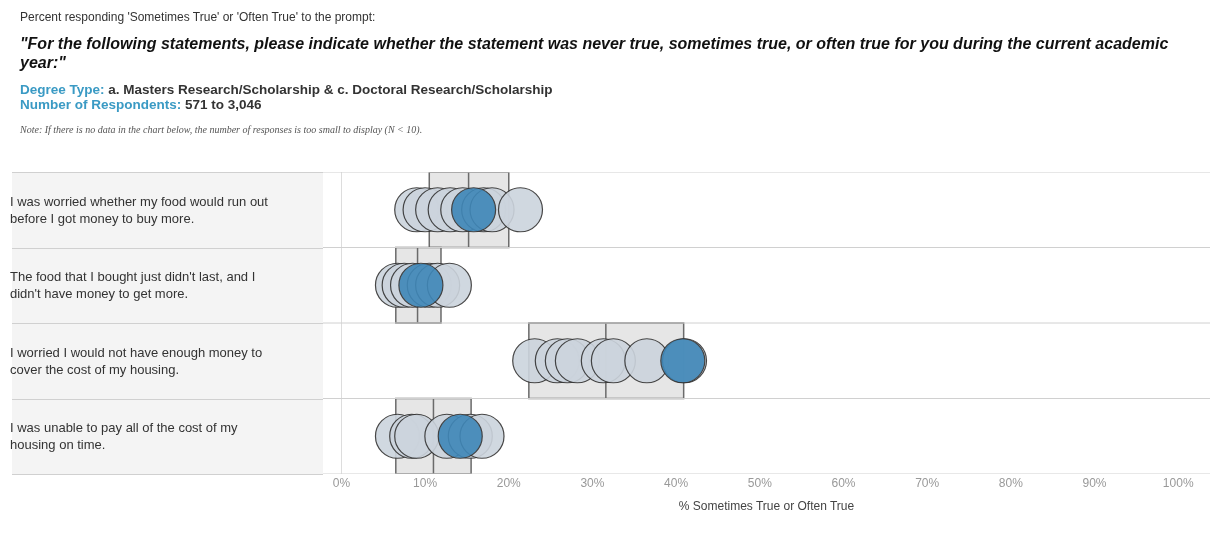 The height and width of the screenshot is (535, 1218). Describe the element at coordinates (222, 129) in the screenshot. I see `text: Note: If there is no data in the chart below, the number of responses is too small to display (N < 10).` at that location.